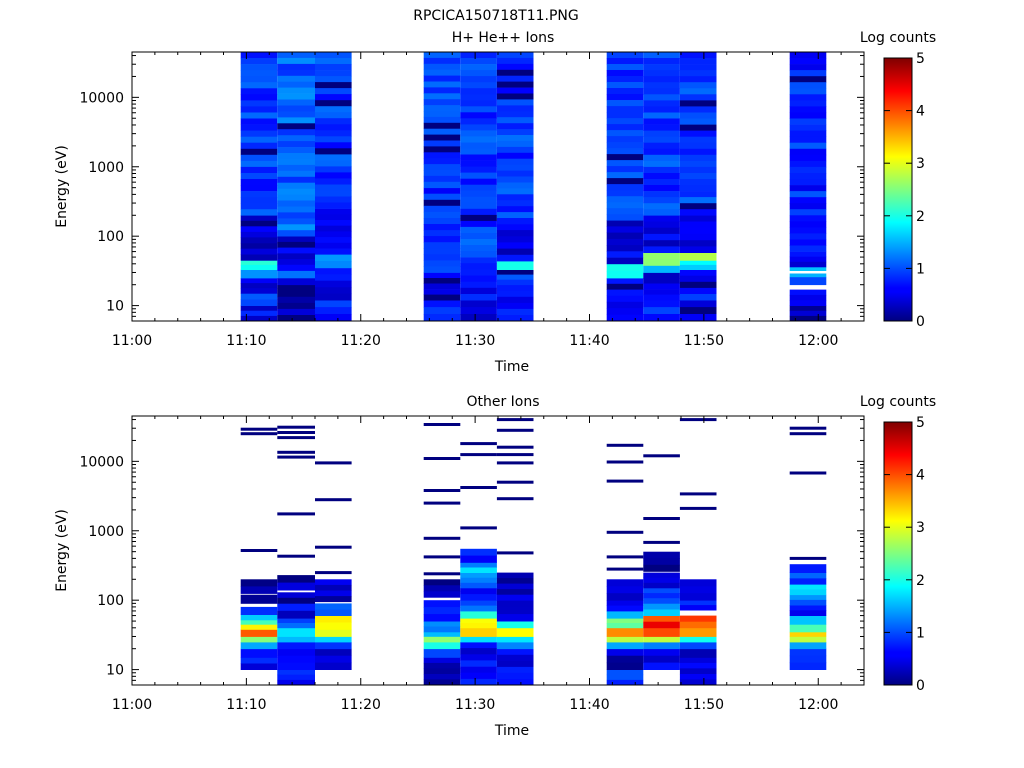 The image size is (1024, 768). What do you see at coordinates (920, 164) in the screenshot?
I see `colorbar-tick-label: 3` at bounding box center [920, 164].